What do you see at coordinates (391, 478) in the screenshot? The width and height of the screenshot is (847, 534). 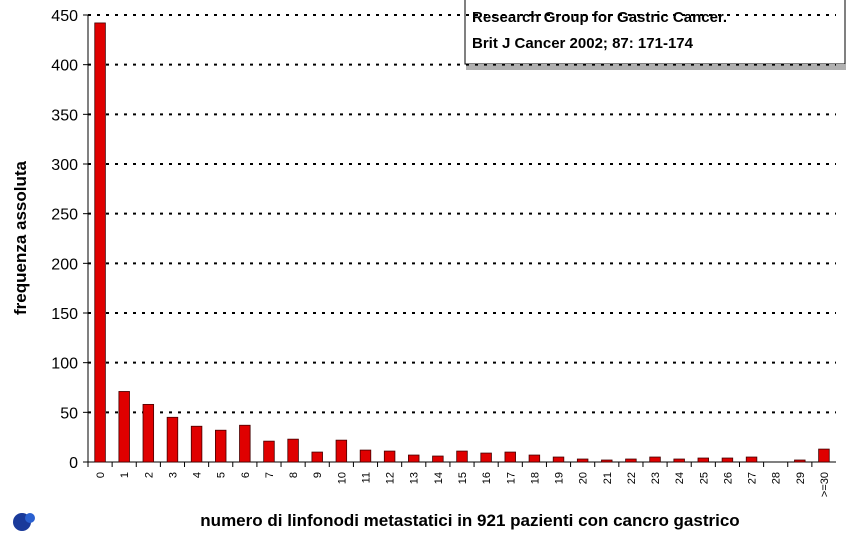 I see `x-tick-label: 12` at bounding box center [391, 478].